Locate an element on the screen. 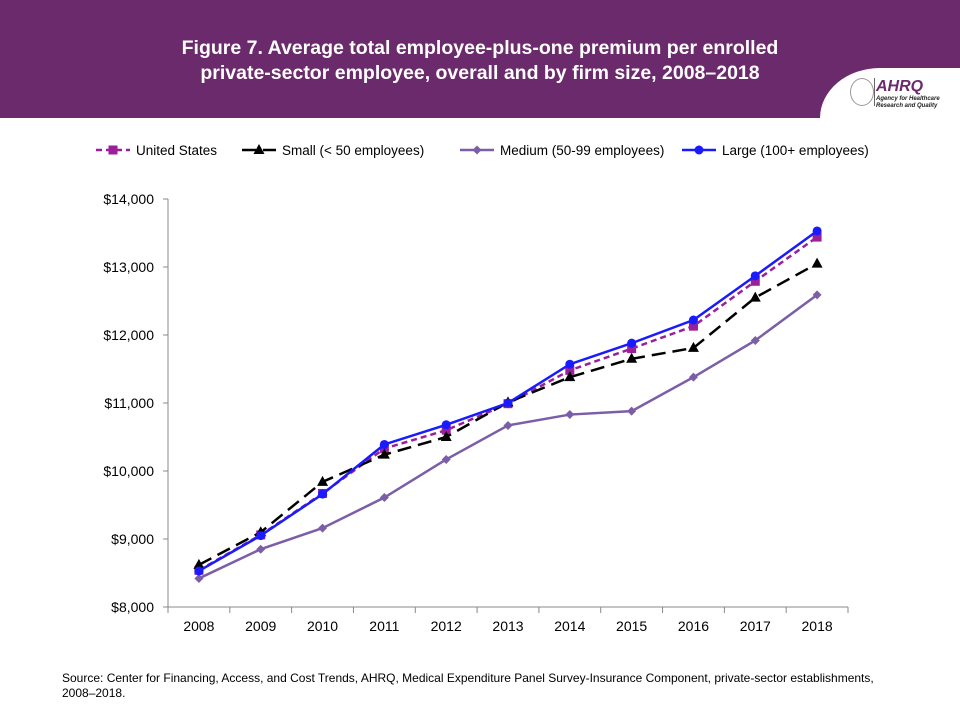  y-tick-label: $8,000 is located at coordinates (132, 607).